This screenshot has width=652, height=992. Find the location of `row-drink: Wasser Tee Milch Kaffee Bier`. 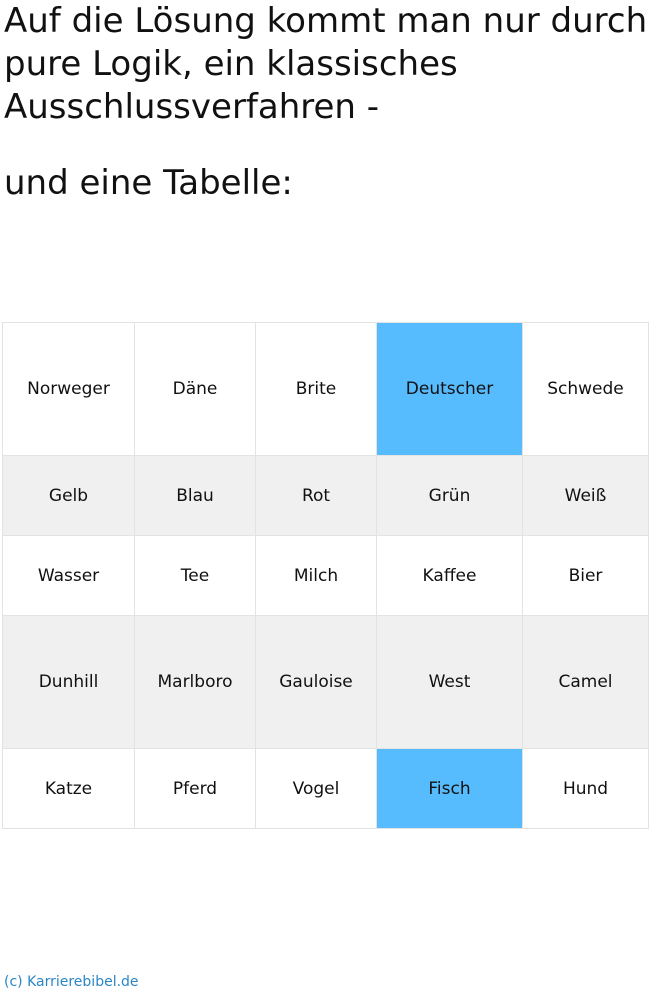

row-drink: Wasser Tee Milch Kaffee Bier is located at coordinates (325, 575).